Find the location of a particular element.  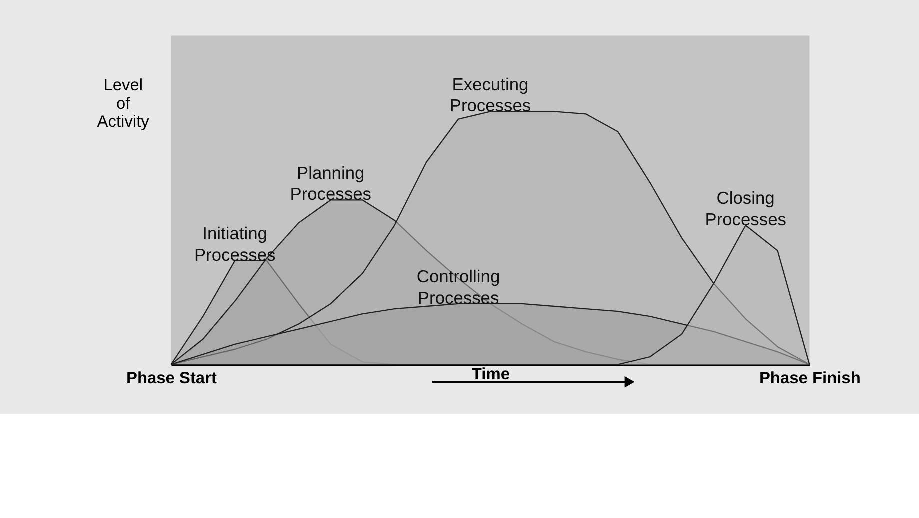

x-tick-label: Phase Start is located at coordinates (172, 379).